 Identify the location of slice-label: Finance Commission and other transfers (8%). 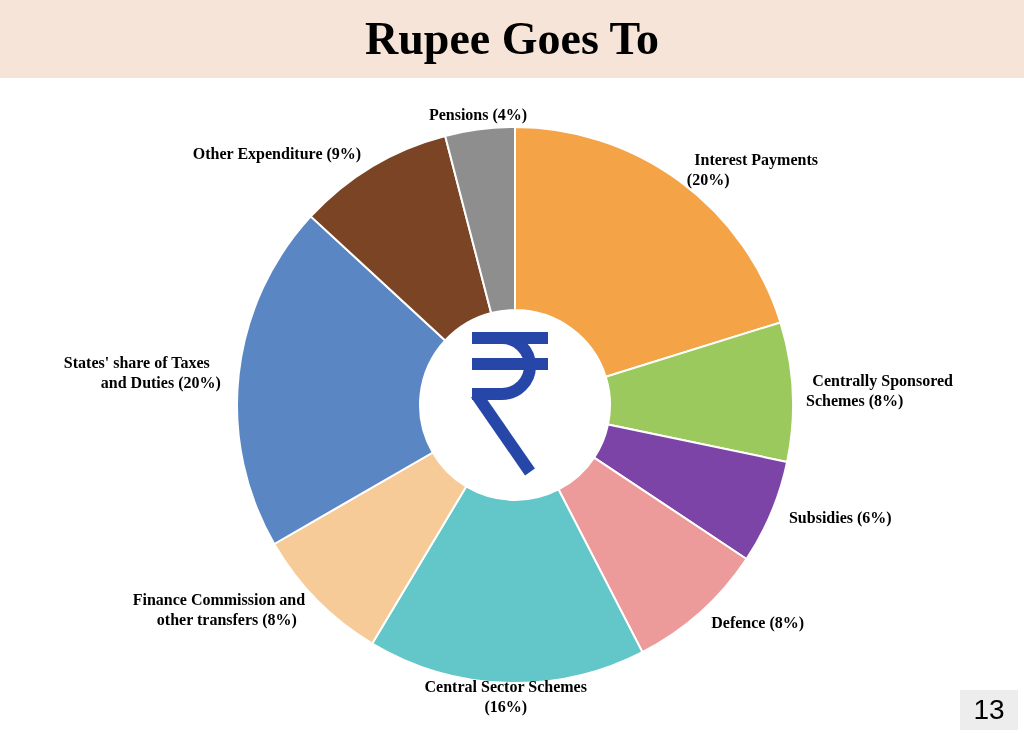
(219, 609).